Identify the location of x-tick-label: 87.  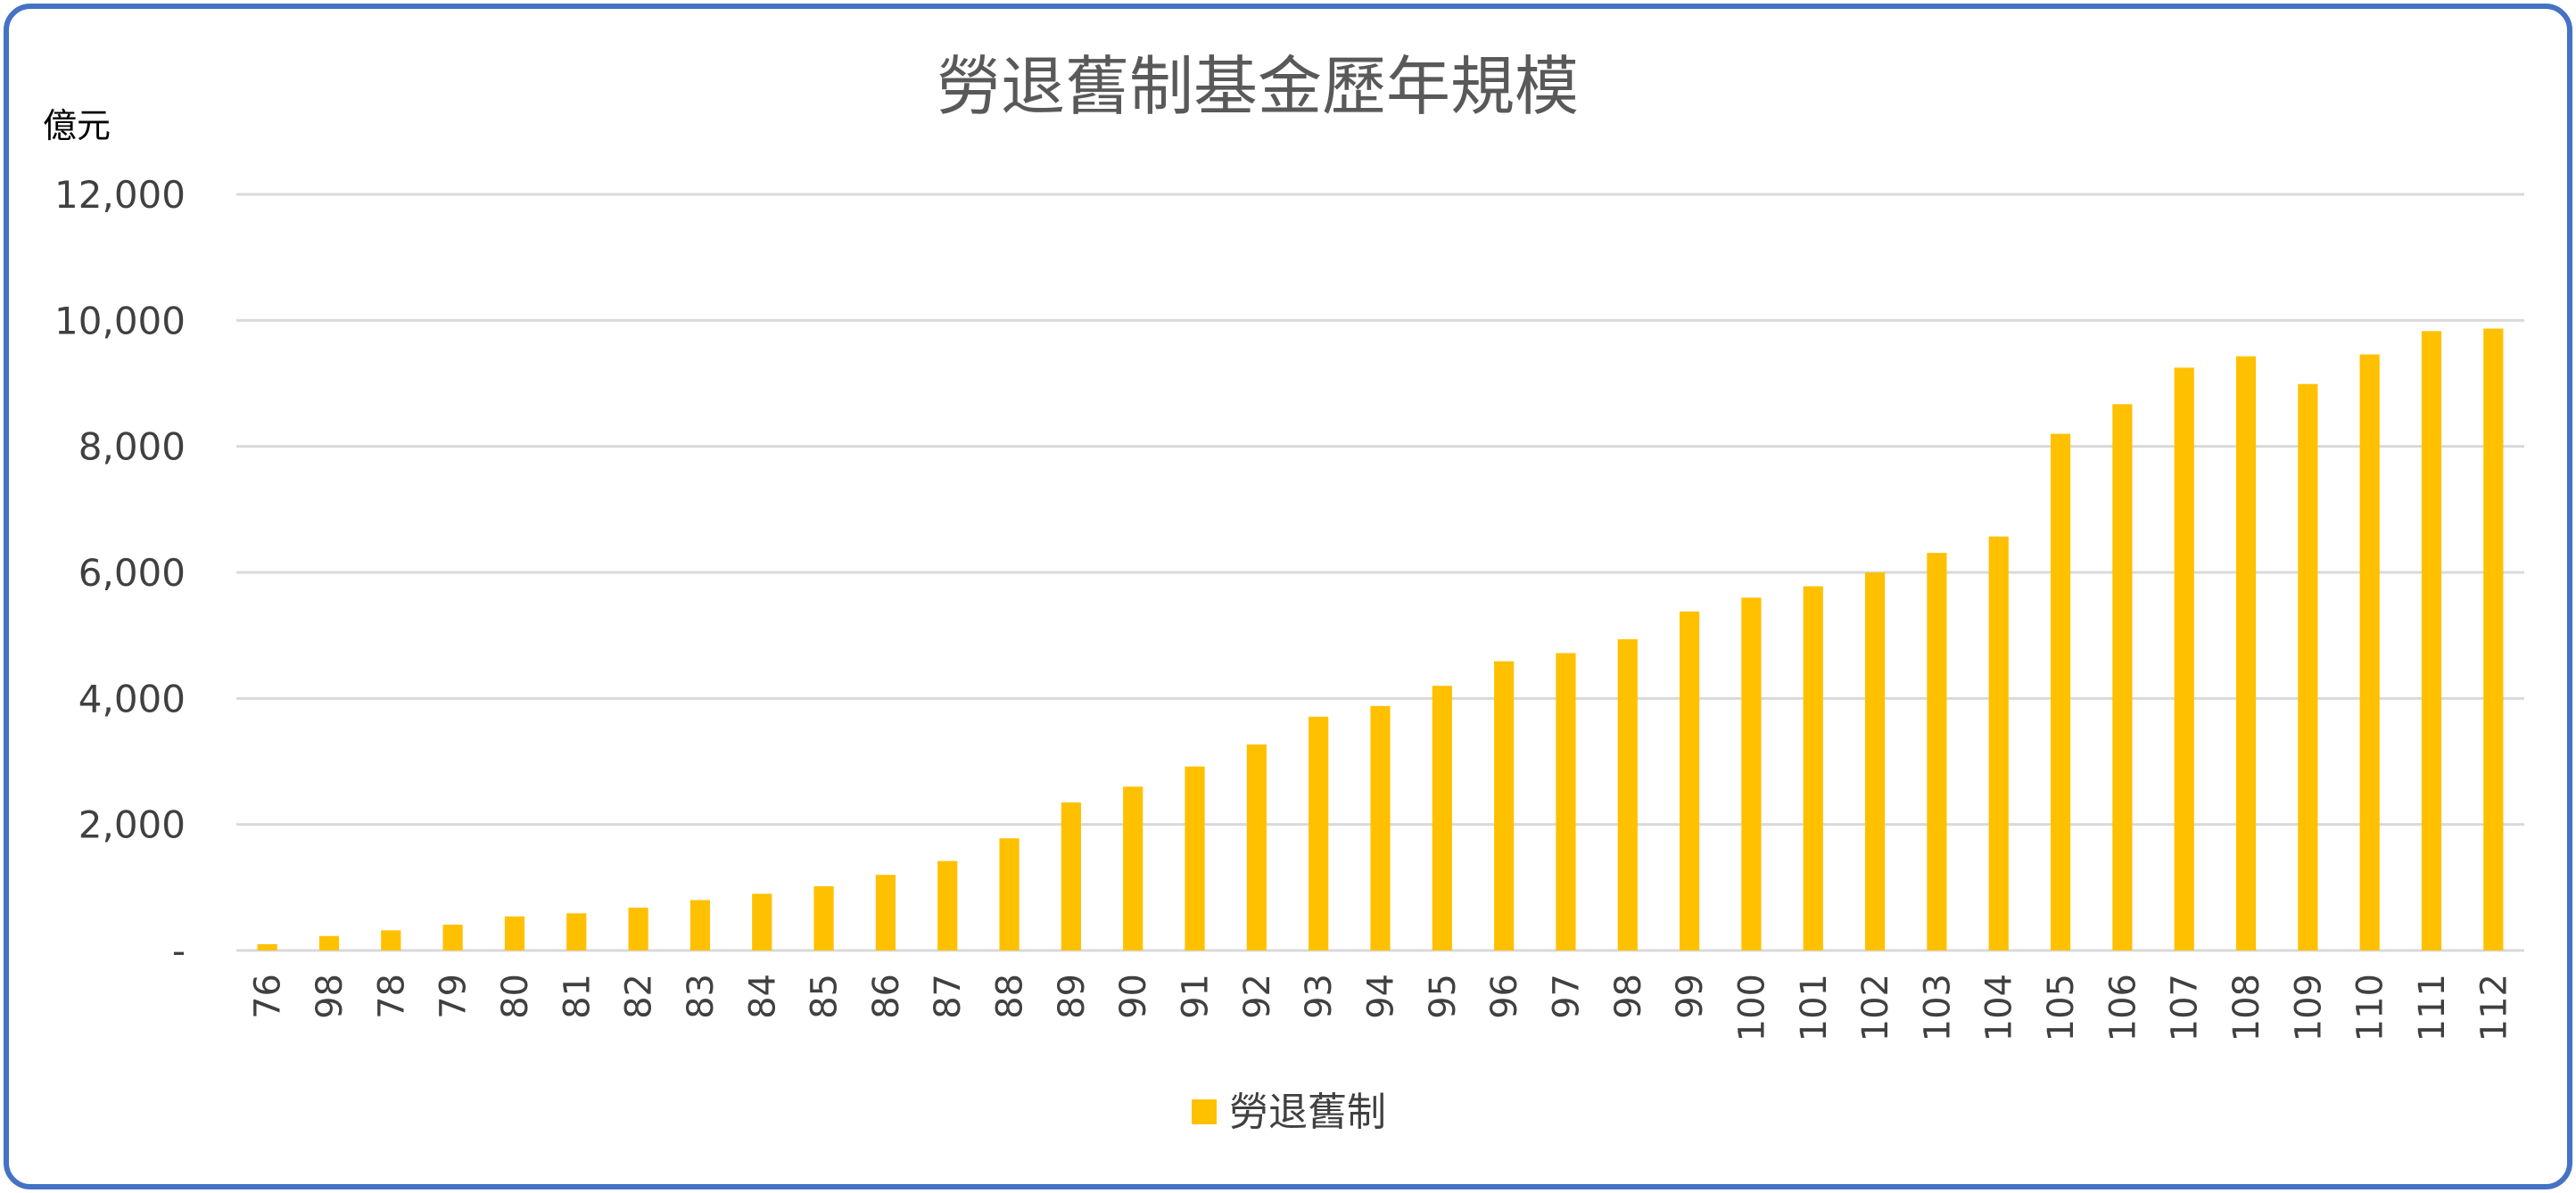
(949, 996).